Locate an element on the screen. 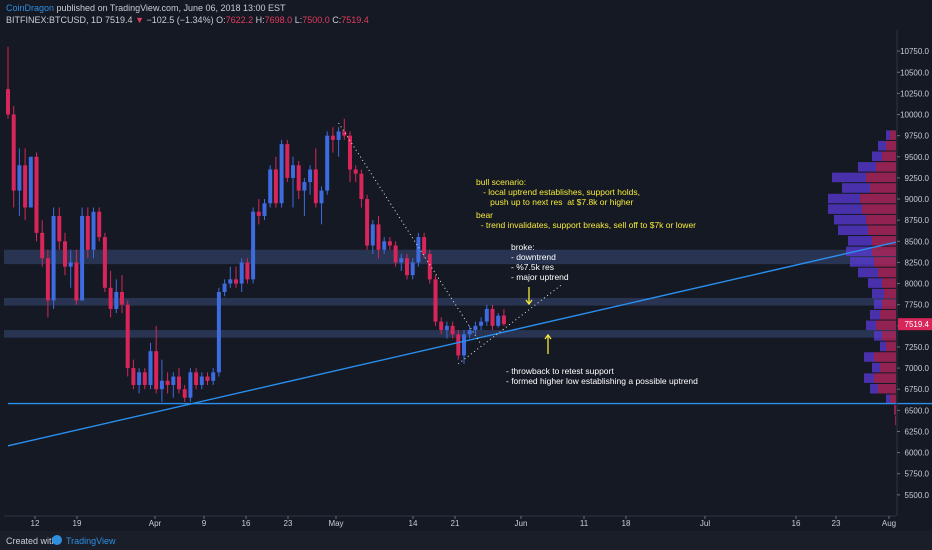 The width and height of the screenshot is (932, 550). symbol-label: BITFINEX:BTCUSD, 1D is located at coordinates (54, 20).